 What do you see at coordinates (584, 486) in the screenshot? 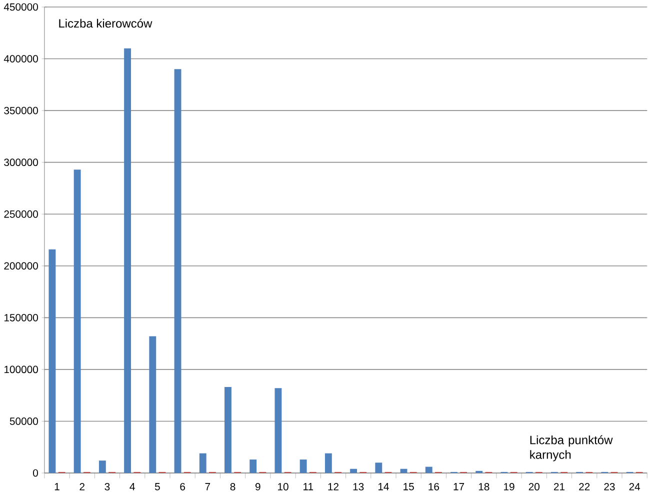
I see `x-tick-label: 22` at bounding box center [584, 486].